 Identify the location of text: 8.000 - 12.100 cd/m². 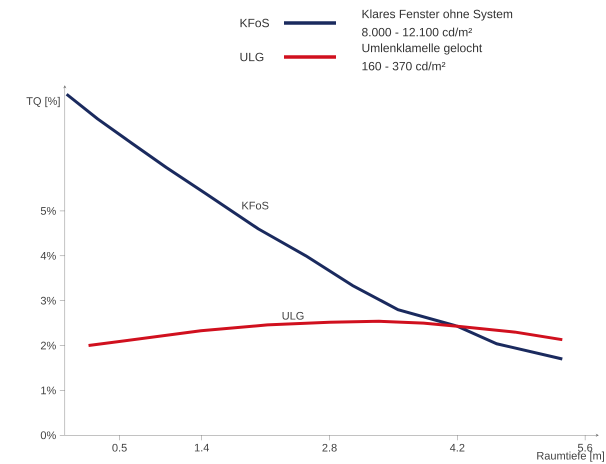
(417, 32).